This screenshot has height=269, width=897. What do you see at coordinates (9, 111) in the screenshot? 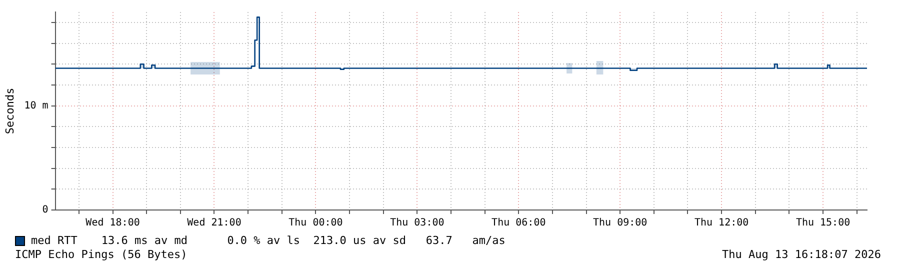
I see `y-axis-title: Seconds` at bounding box center [9, 111].